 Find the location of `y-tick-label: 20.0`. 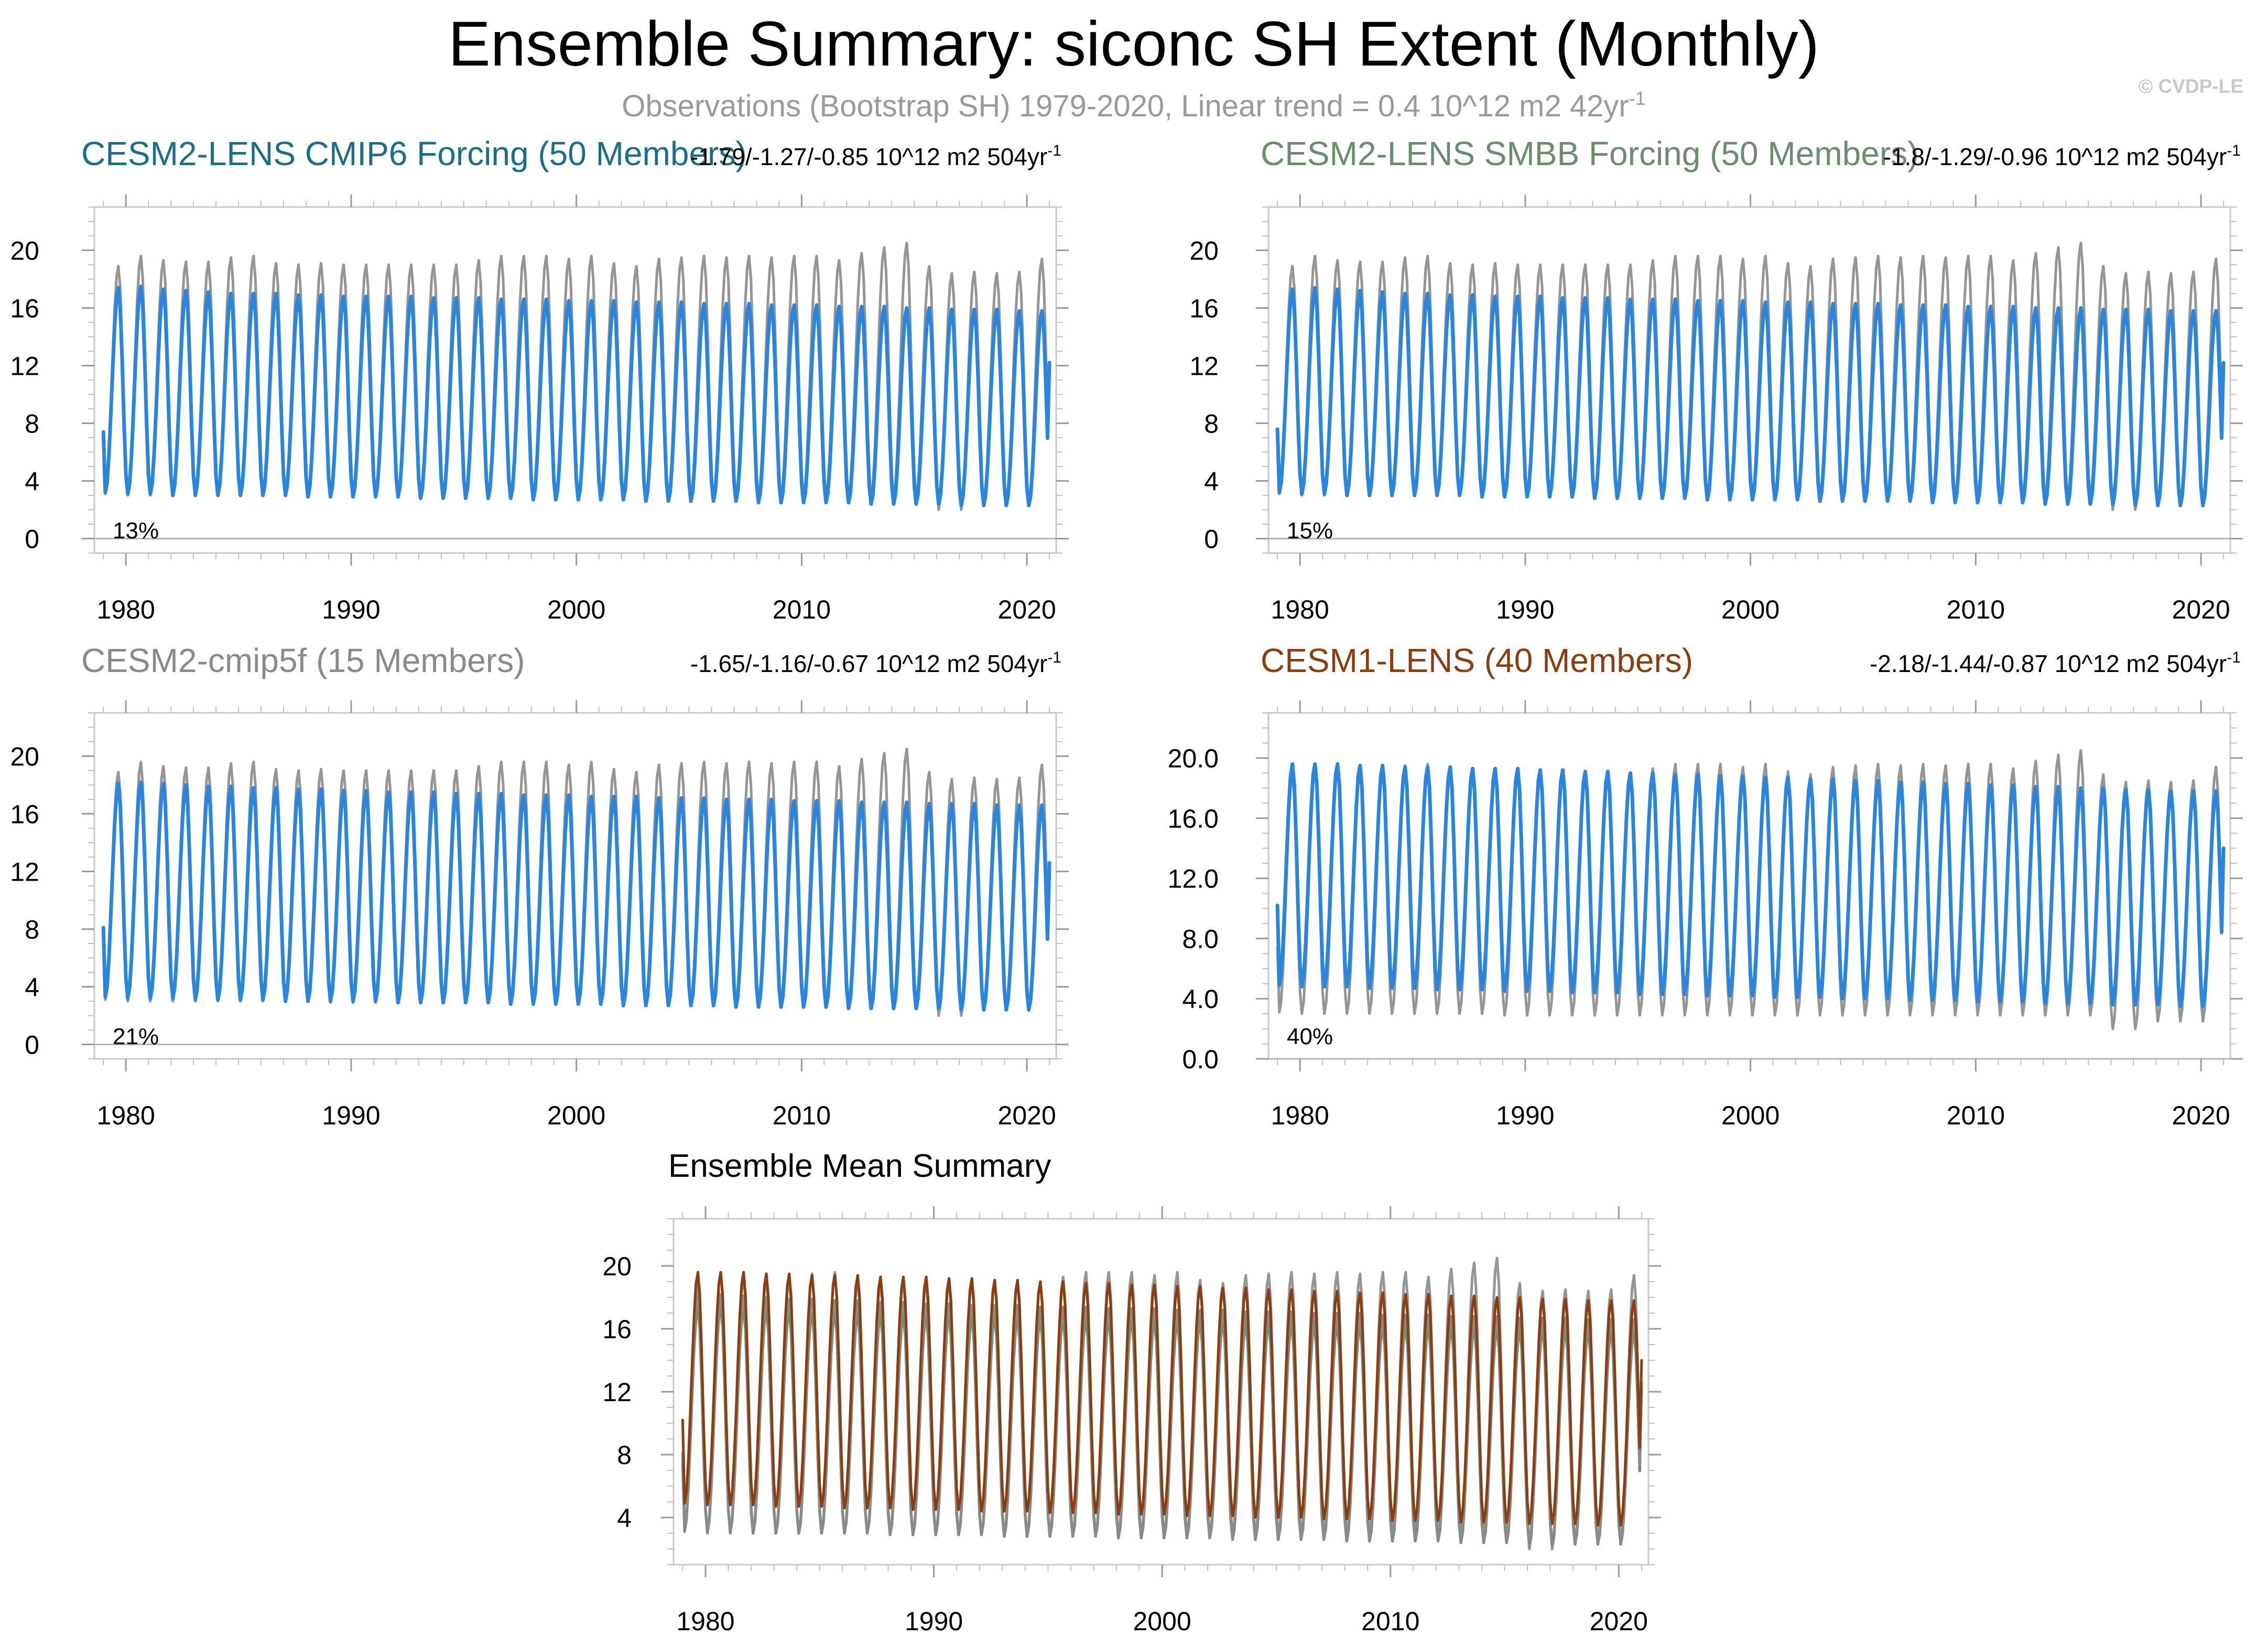

y-tick-label: 20.0 is located at coordinates (1193, 758).